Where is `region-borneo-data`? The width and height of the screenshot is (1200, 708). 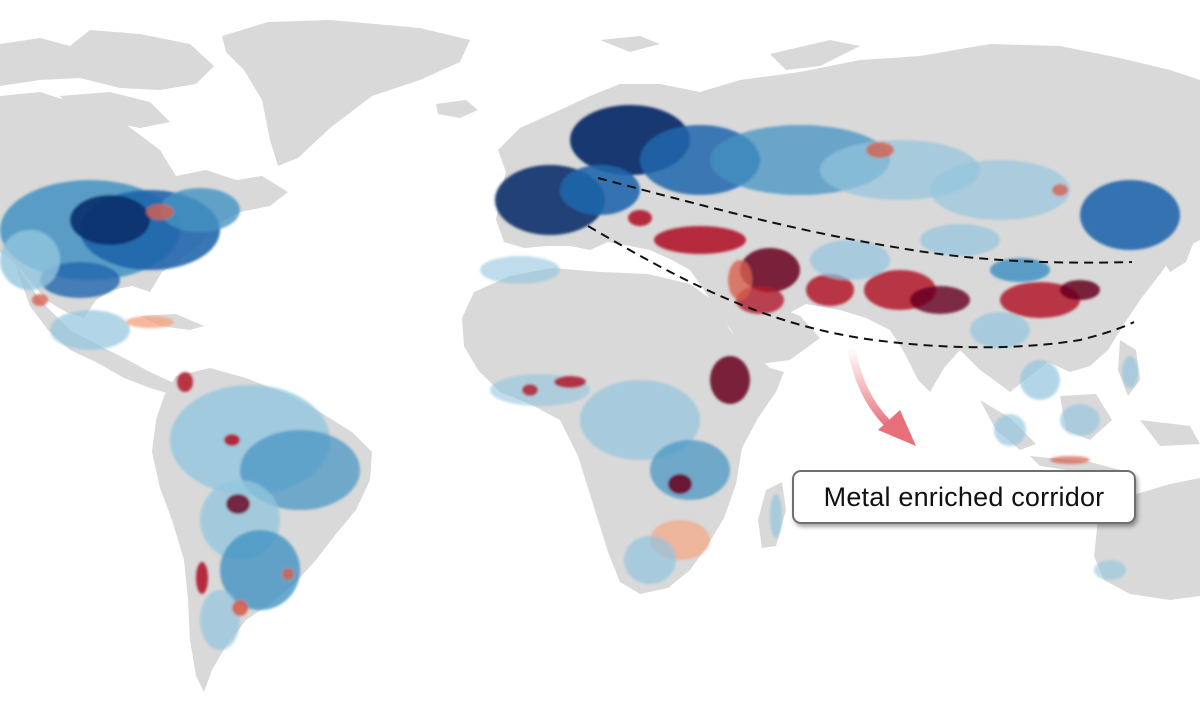
region-borneo-data is located at coordinates (1080, 420).